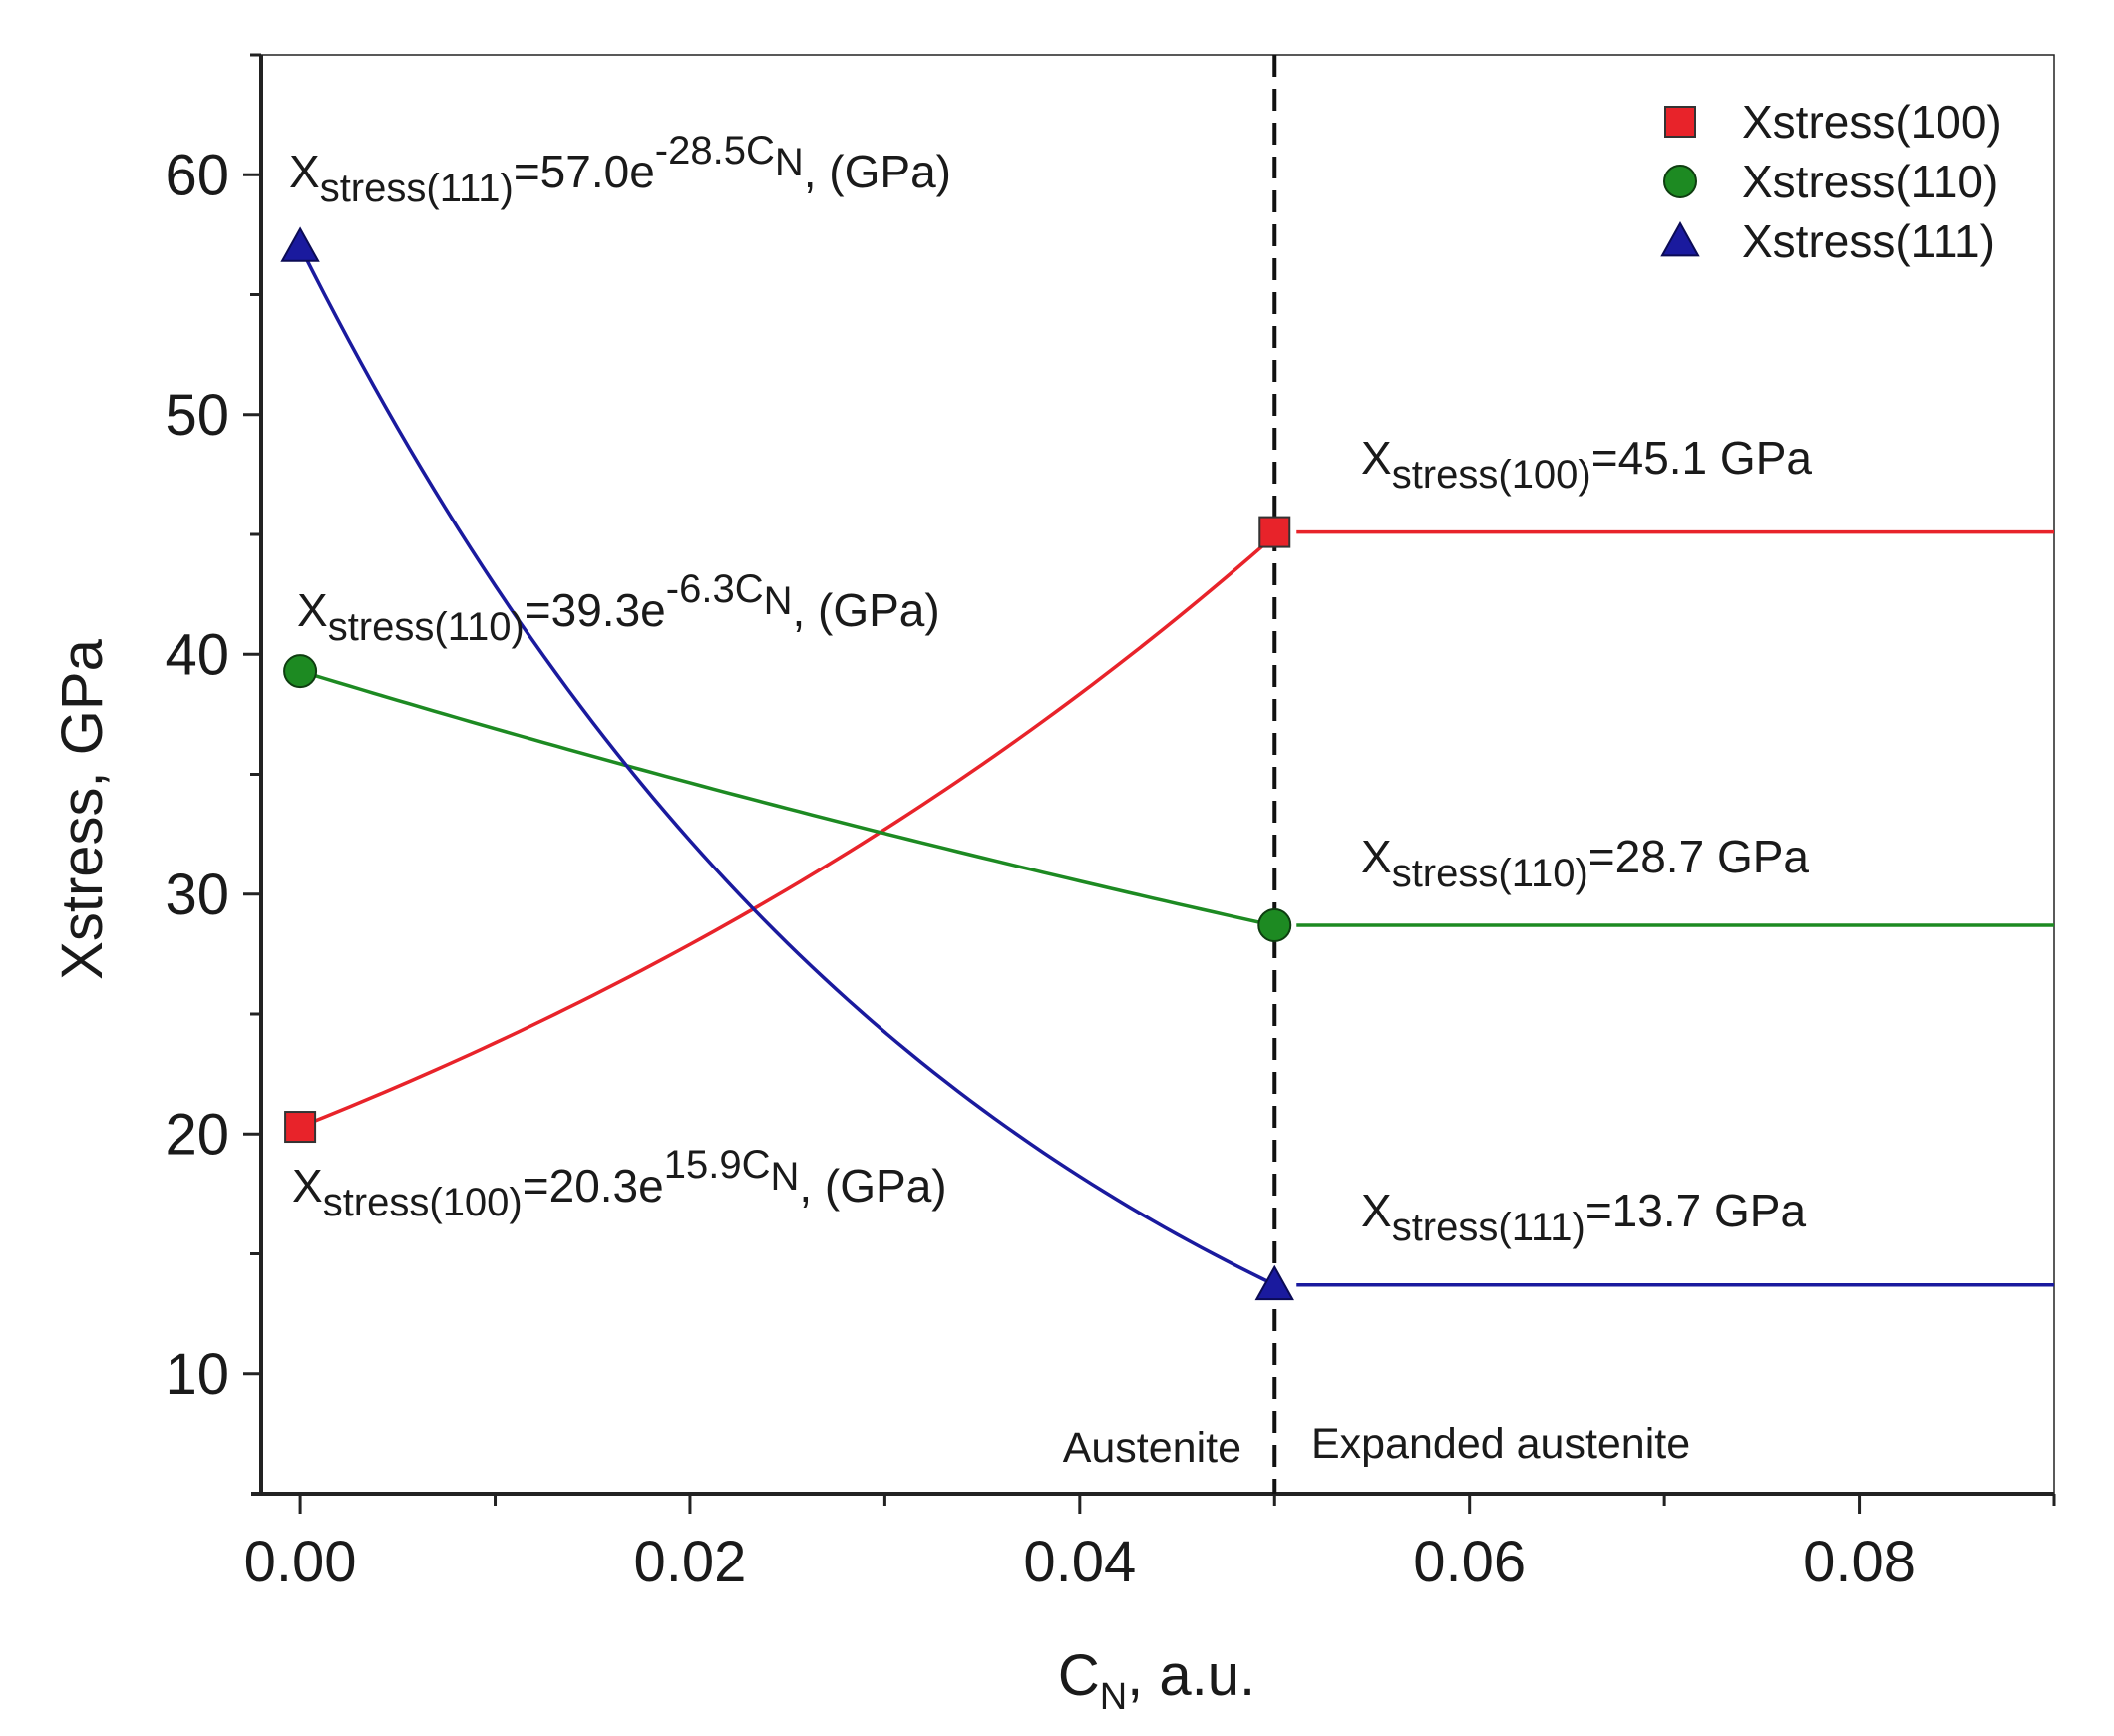  I want to click on x-tick-label: 0.08, so click(1859, 1562).